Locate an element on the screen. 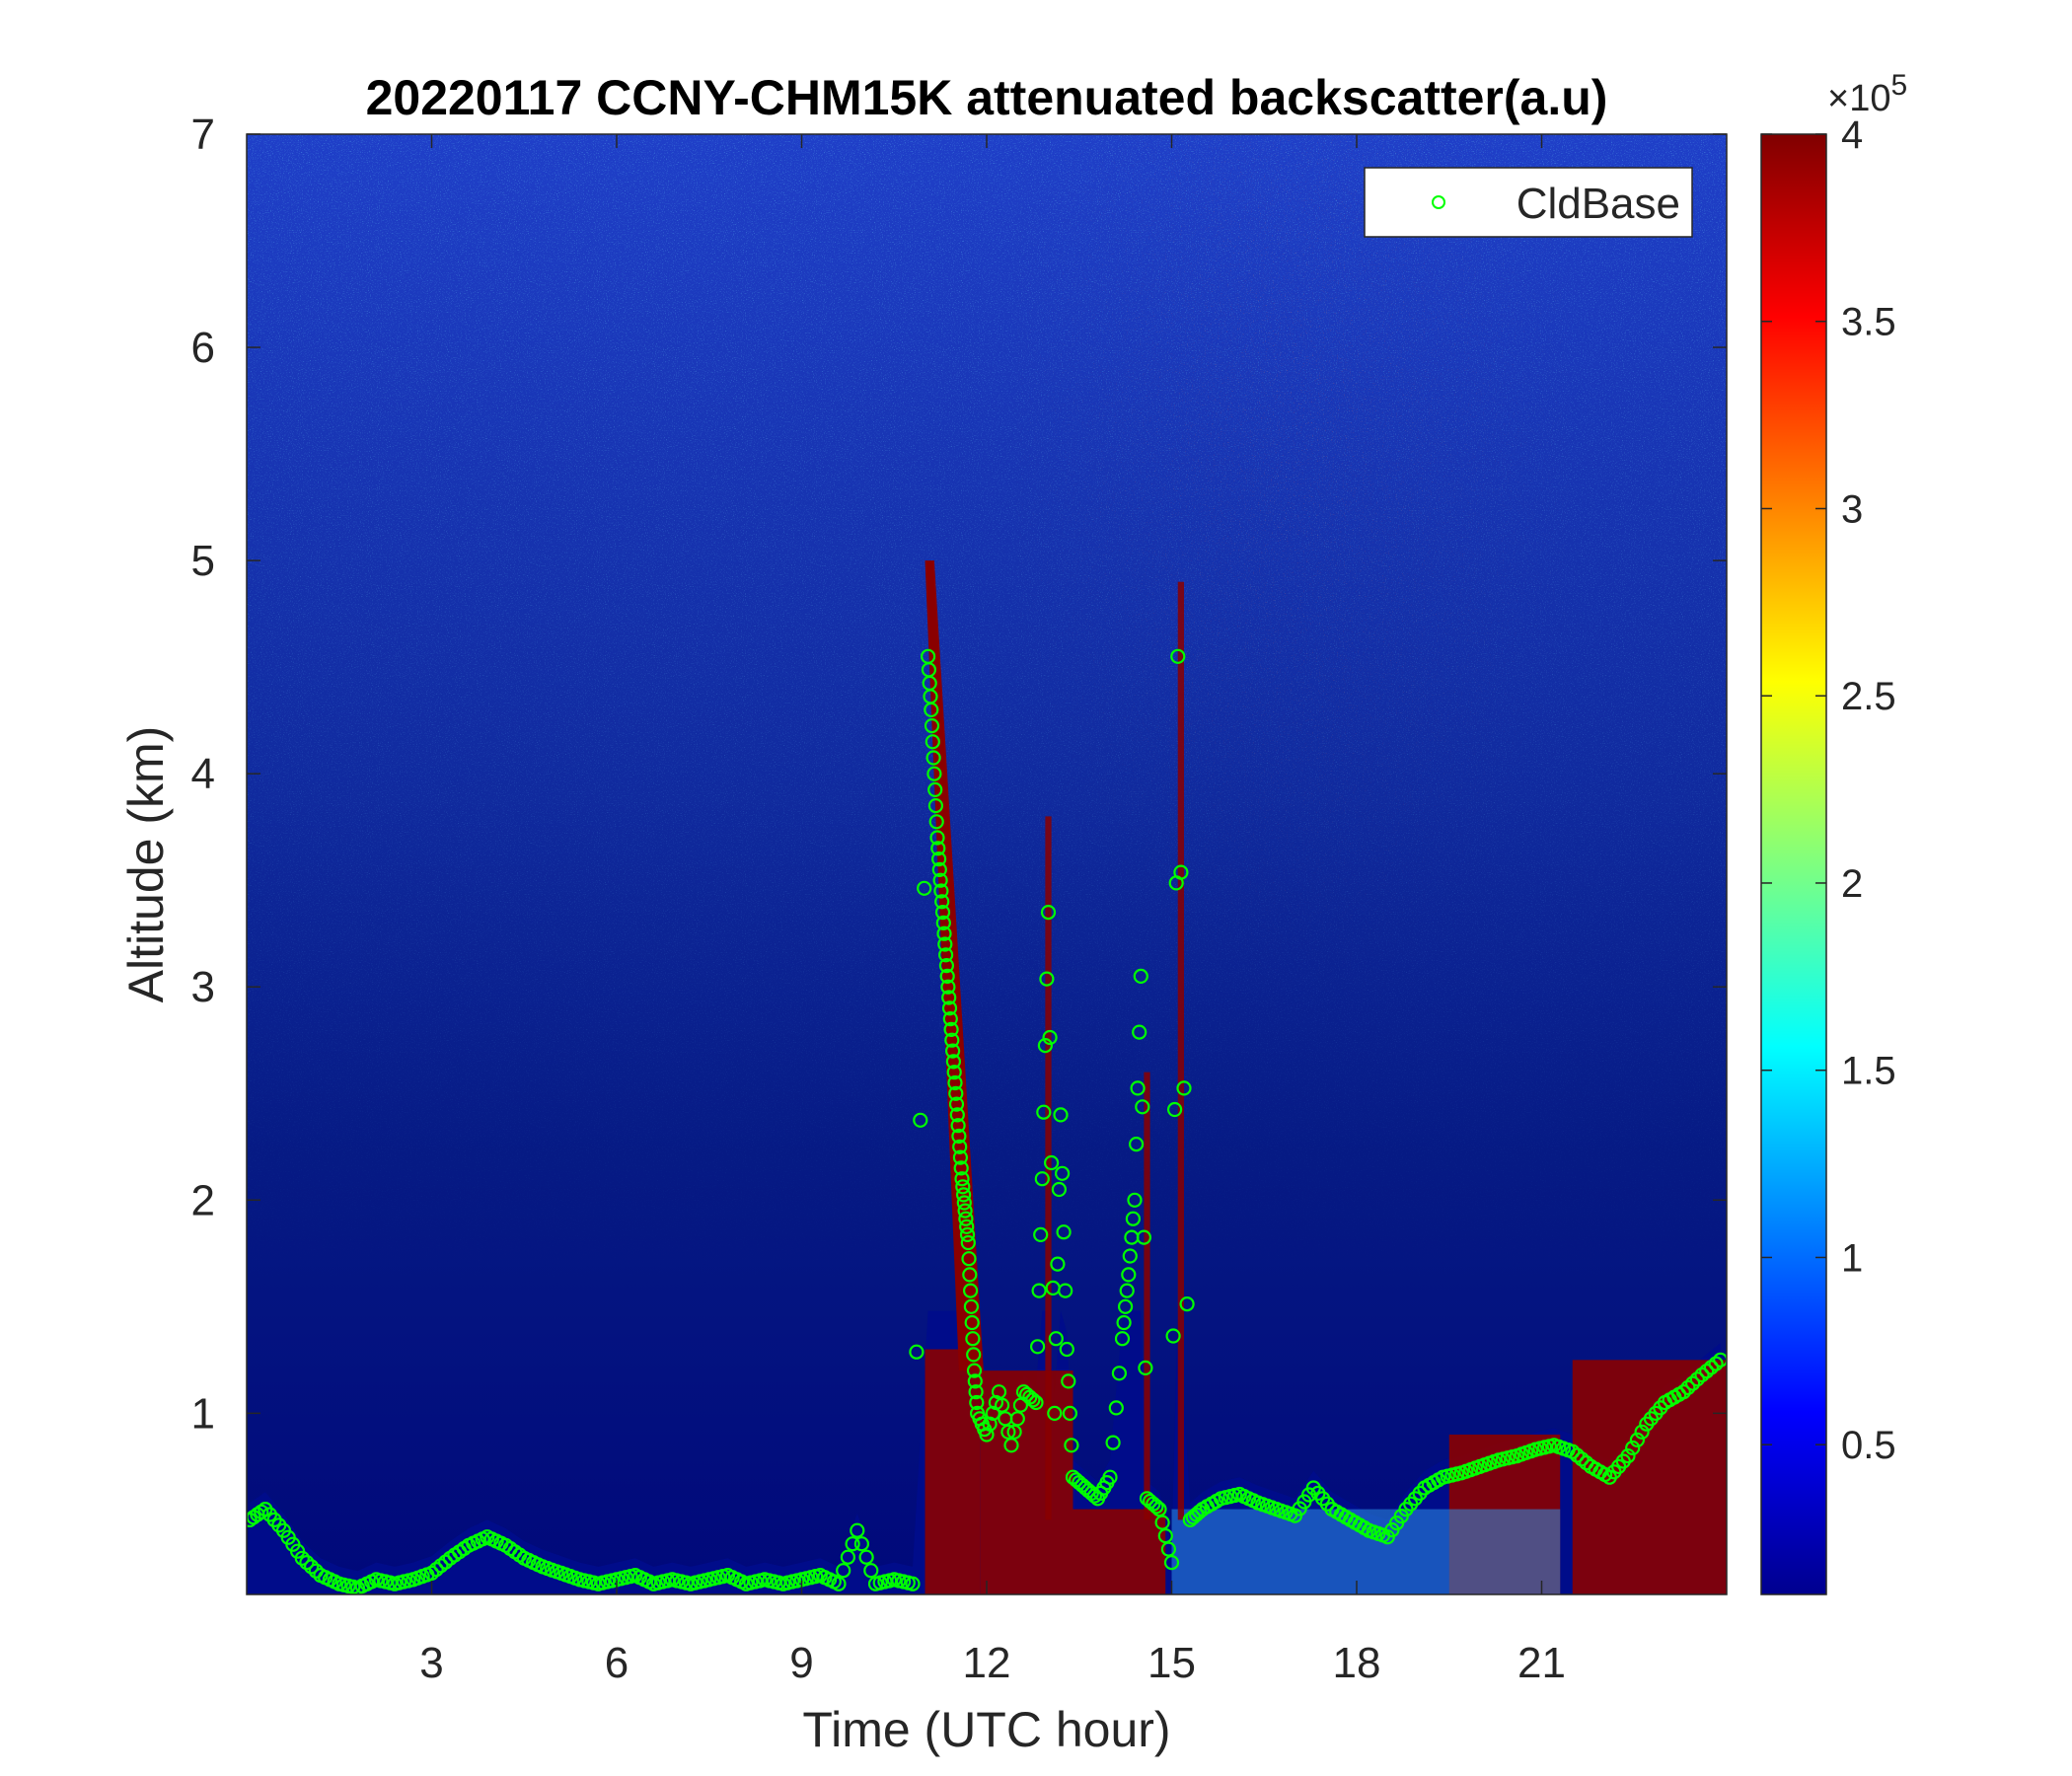  y-tick-label: 7 is located at coordinates (203, 135).